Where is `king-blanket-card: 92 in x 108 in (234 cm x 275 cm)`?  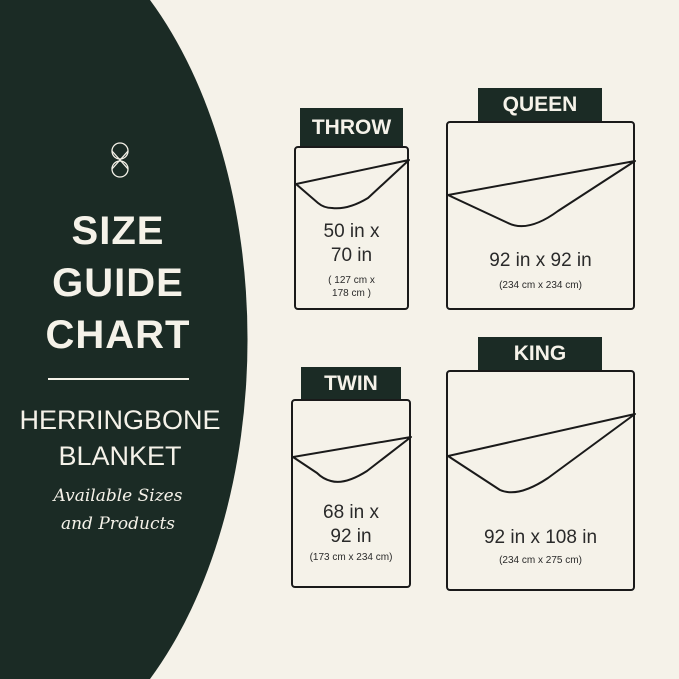 king-blanket-card: 92 in x 108 in (234 cm x 275 cm) is located at coordinates (541, 480).